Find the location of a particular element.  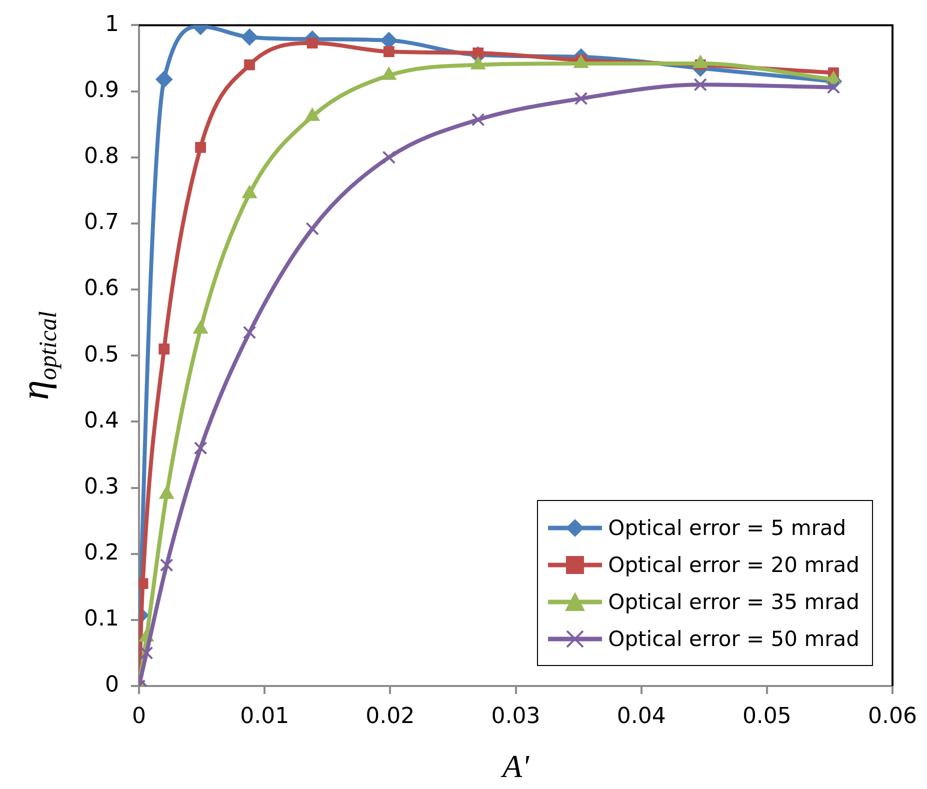

x-tick-label: 0.01 is located at coordinates (265, 716).